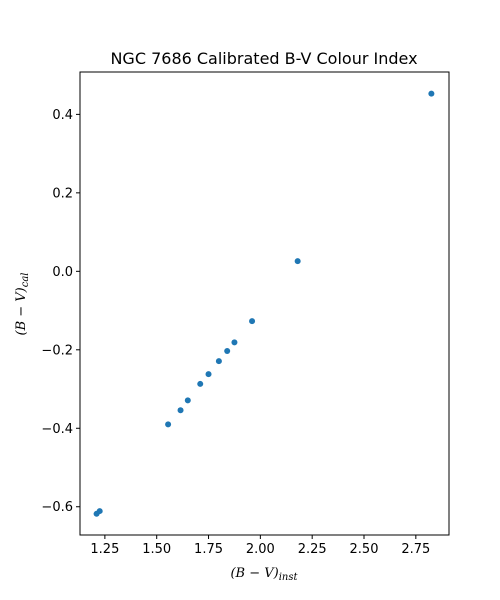 The width and height of the screenshot is (500, 600). Describe the element at coordinates (57, 350) in the screenshot. I see `y-tick-label: −0.2` at that location.